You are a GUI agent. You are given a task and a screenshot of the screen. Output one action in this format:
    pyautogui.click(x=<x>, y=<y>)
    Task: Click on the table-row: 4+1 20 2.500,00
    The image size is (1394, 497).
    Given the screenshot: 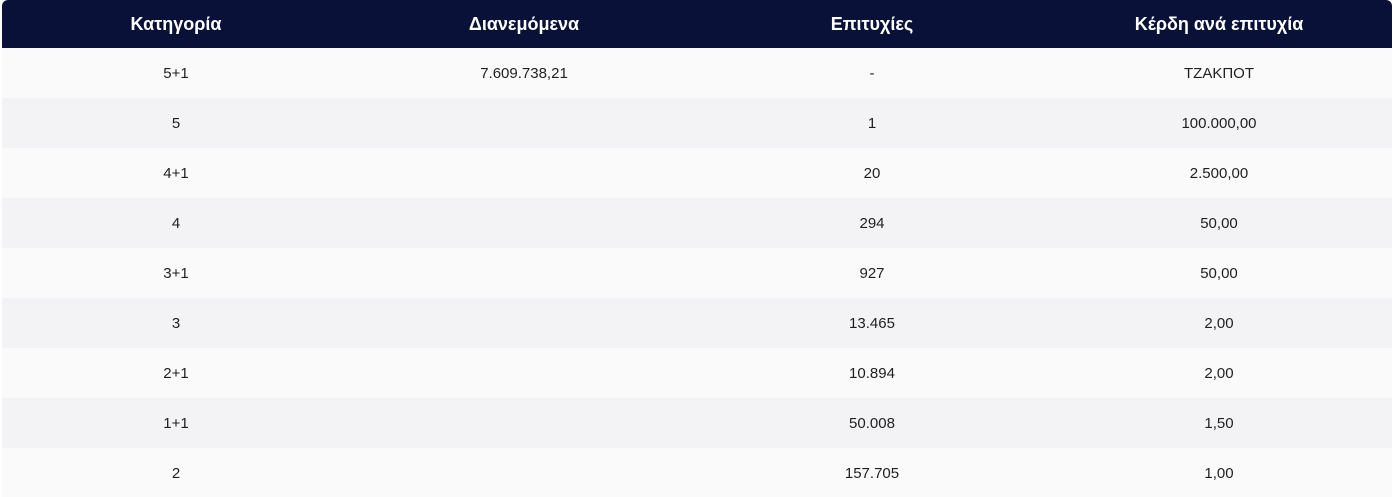 What is the action you would take?
    pyautogui.click(x=697, y=173)
    